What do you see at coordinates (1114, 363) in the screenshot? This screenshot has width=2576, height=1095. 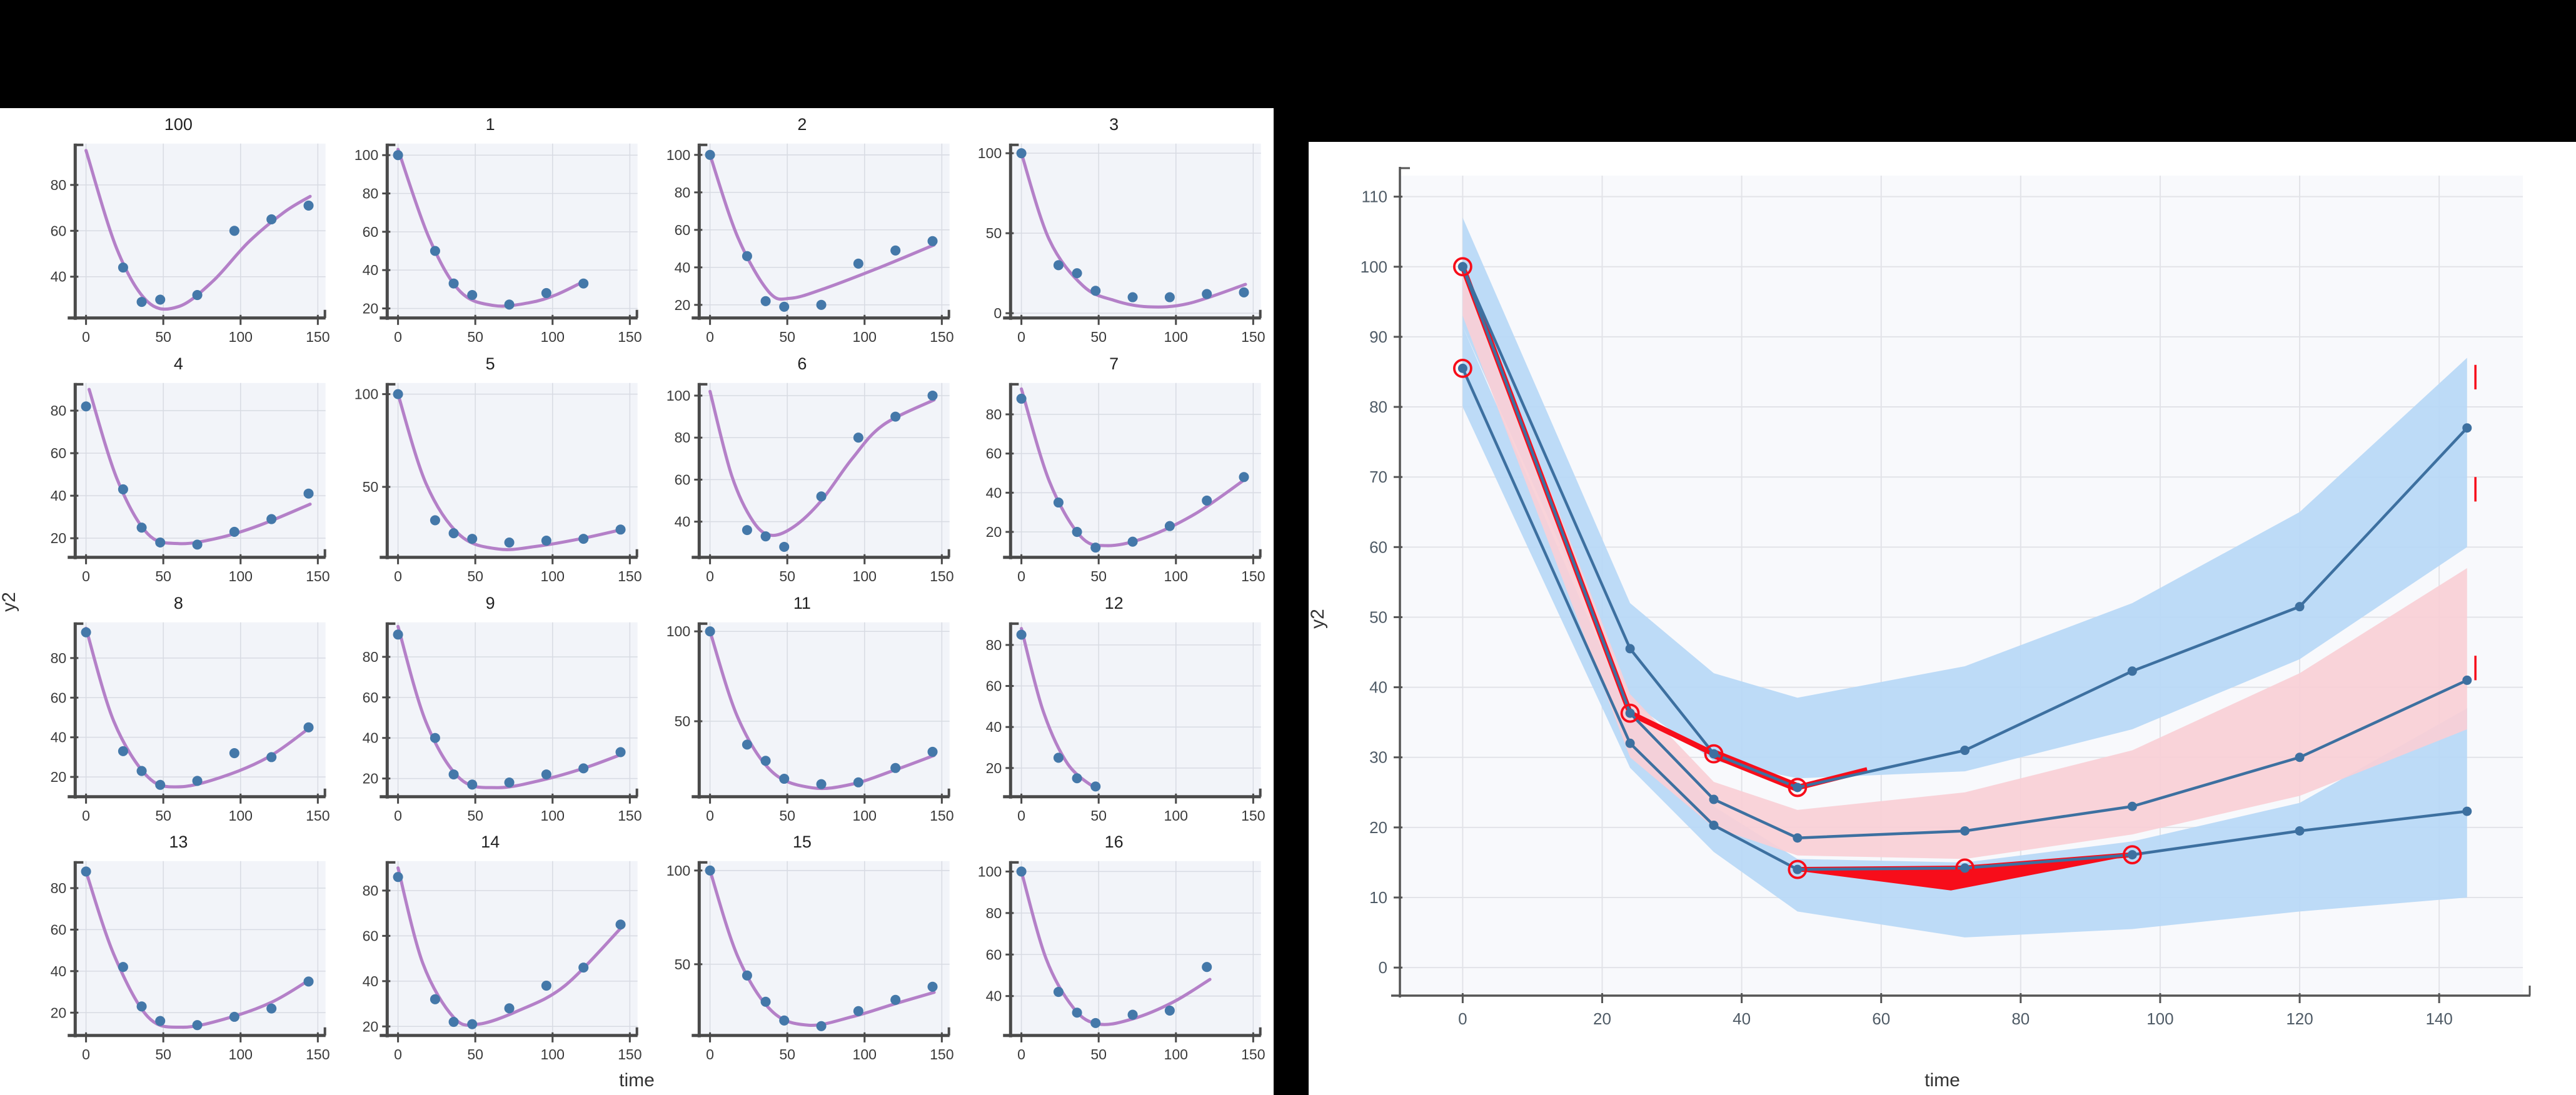 I see `subplot-title: 7` at bounding box center [1114, 363].